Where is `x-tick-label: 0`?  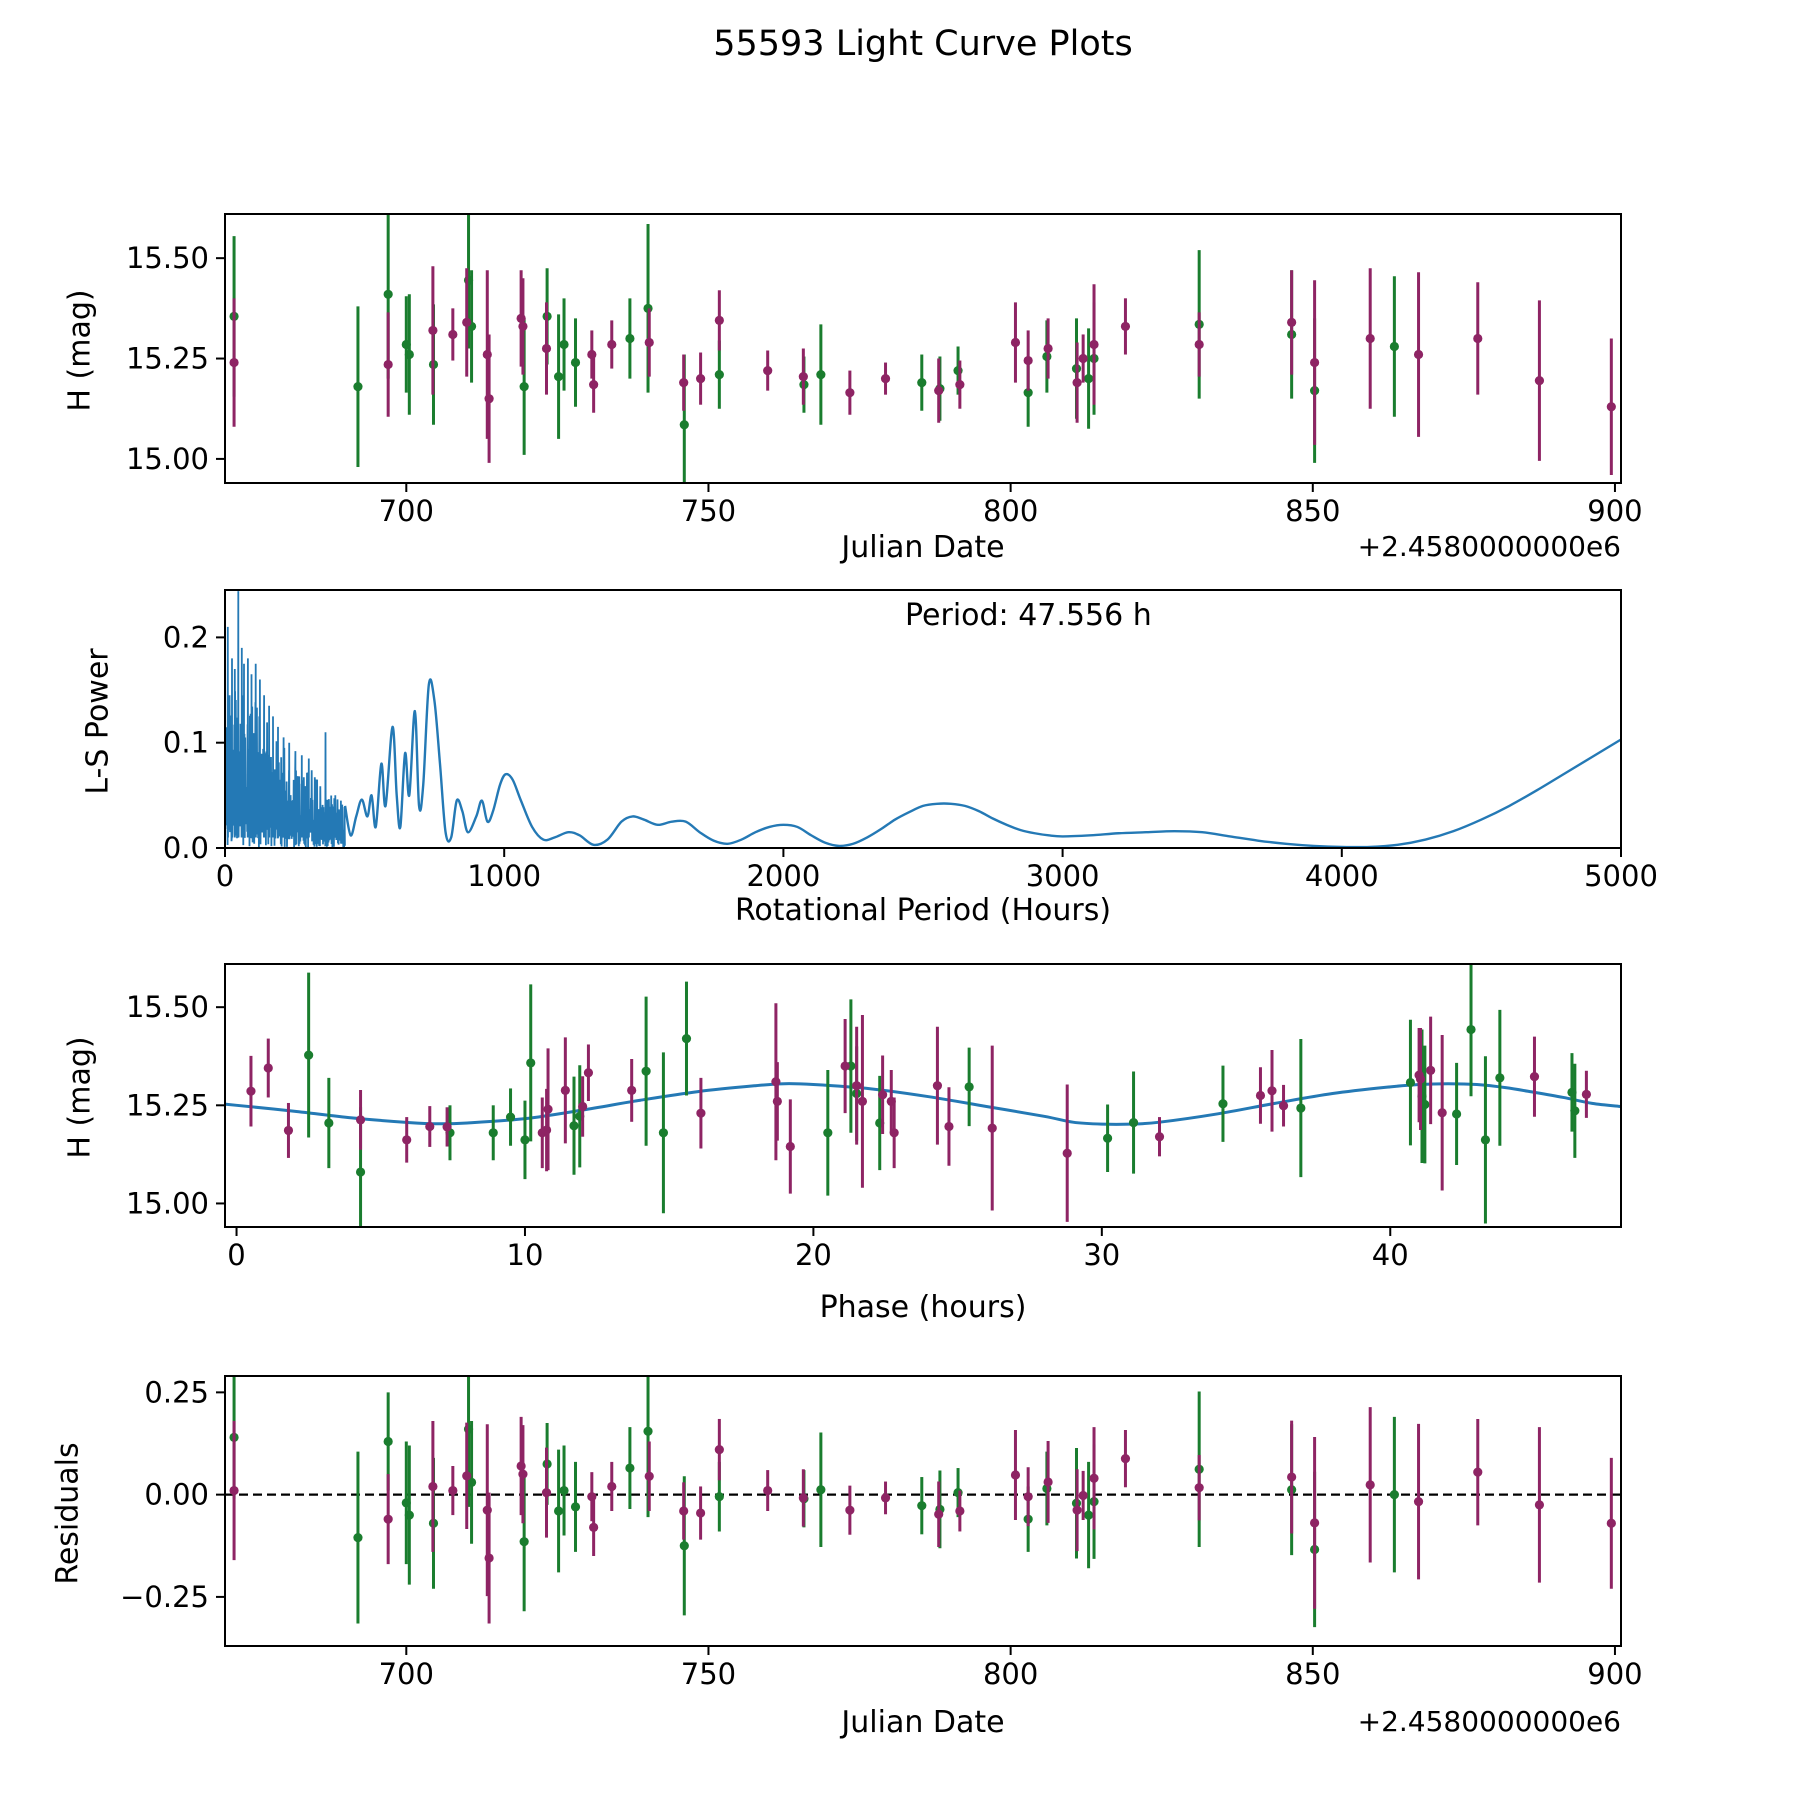 x-tick-label: 0 is located at coordinates (236, 1255).